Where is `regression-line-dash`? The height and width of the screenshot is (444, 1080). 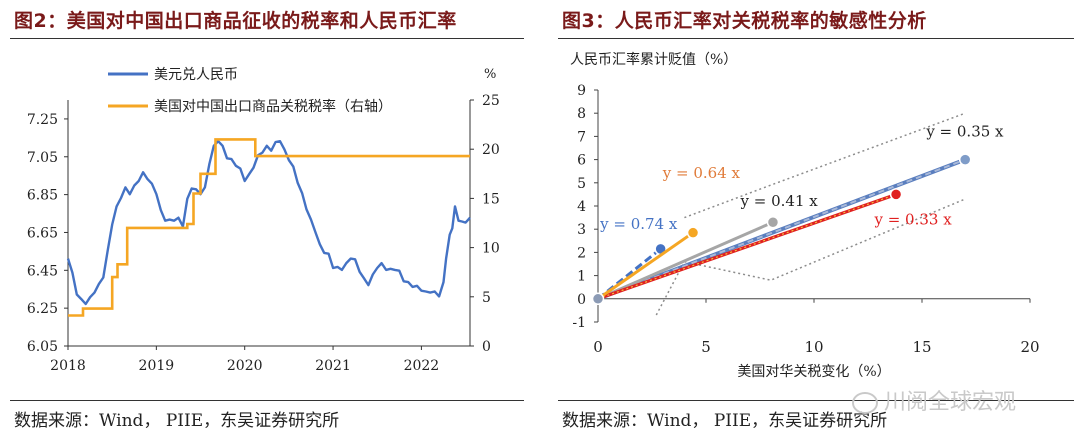
regression-line-dash is located at coordinates (781, 229).